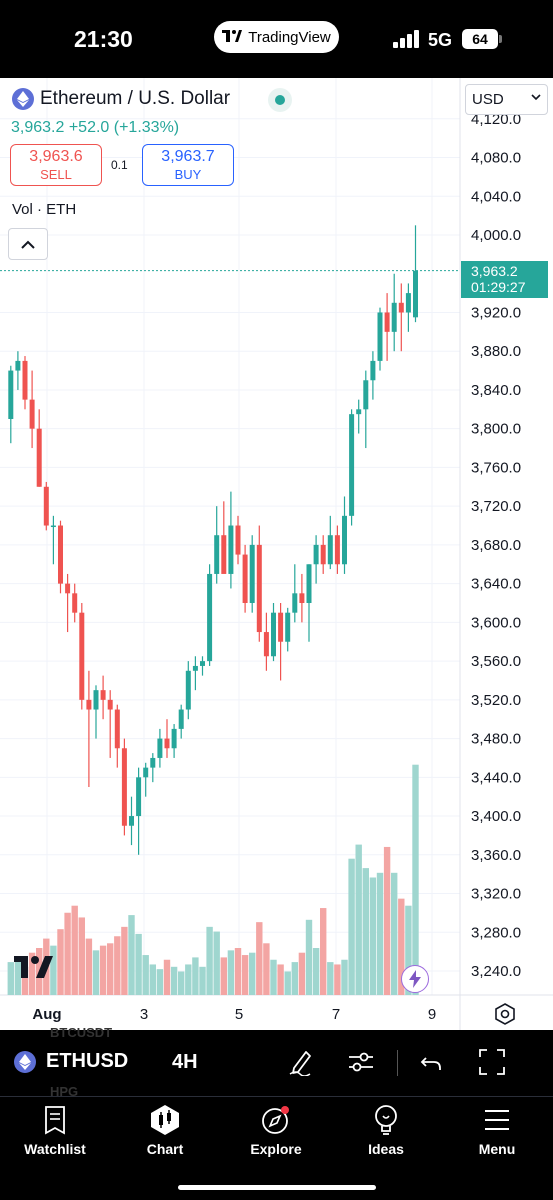 This screenshot has width=553, height=1200. I want to click on last-price-tag: 3,963.2 01:29:27, so click(504, 279).